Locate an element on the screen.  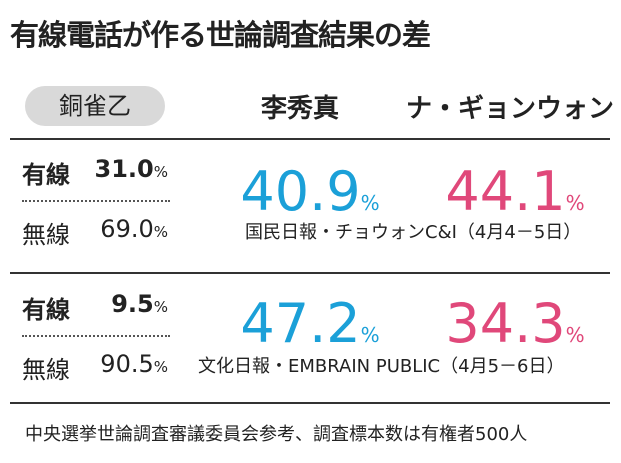
candidate-header: ナ・ギョンウォン is located at coordinates (509, 109).